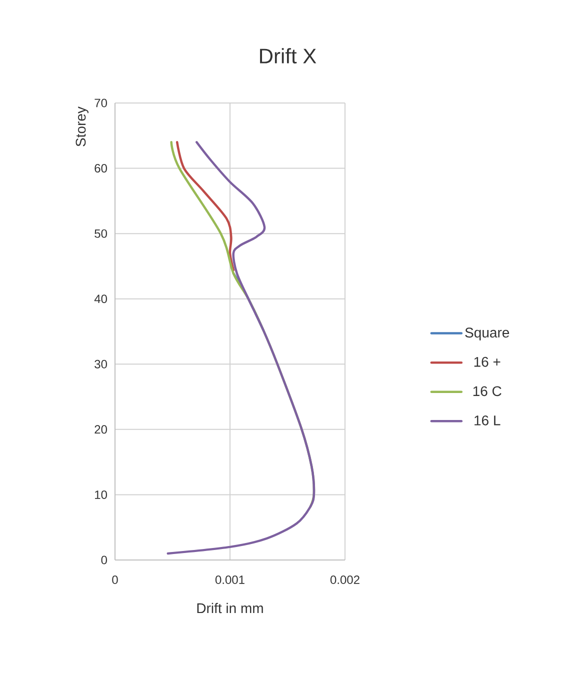 This screenshot has height=674, width=568. Describe the element at coordinates (100, 233) in the screenshot. I see `y-tick-label: 50` at that location.